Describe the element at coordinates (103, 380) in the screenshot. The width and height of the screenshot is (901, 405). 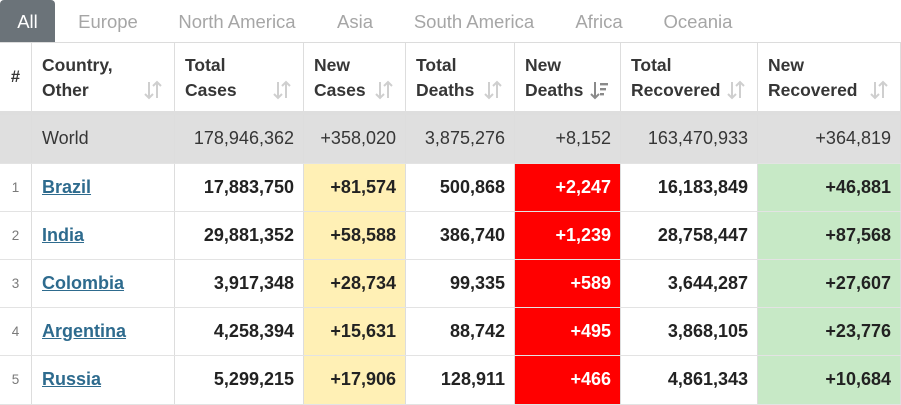
I see `country-cell: Russia` at that location.